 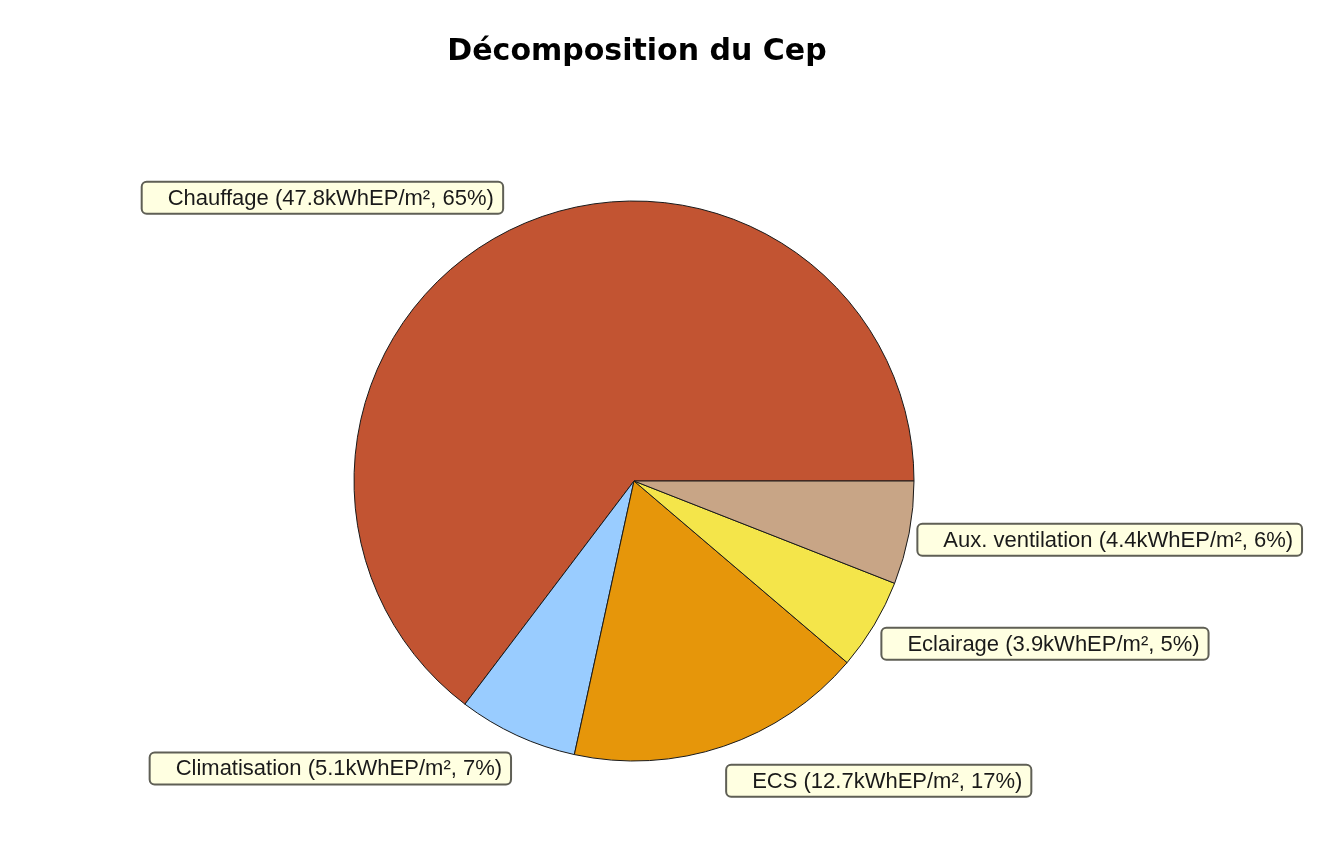 What do you see at coordinates (339, 768) in the screenshot?
I see `slice-label: Climatisation (5.1kWhEP/m², 7%)` at bounding box center [339, 768].